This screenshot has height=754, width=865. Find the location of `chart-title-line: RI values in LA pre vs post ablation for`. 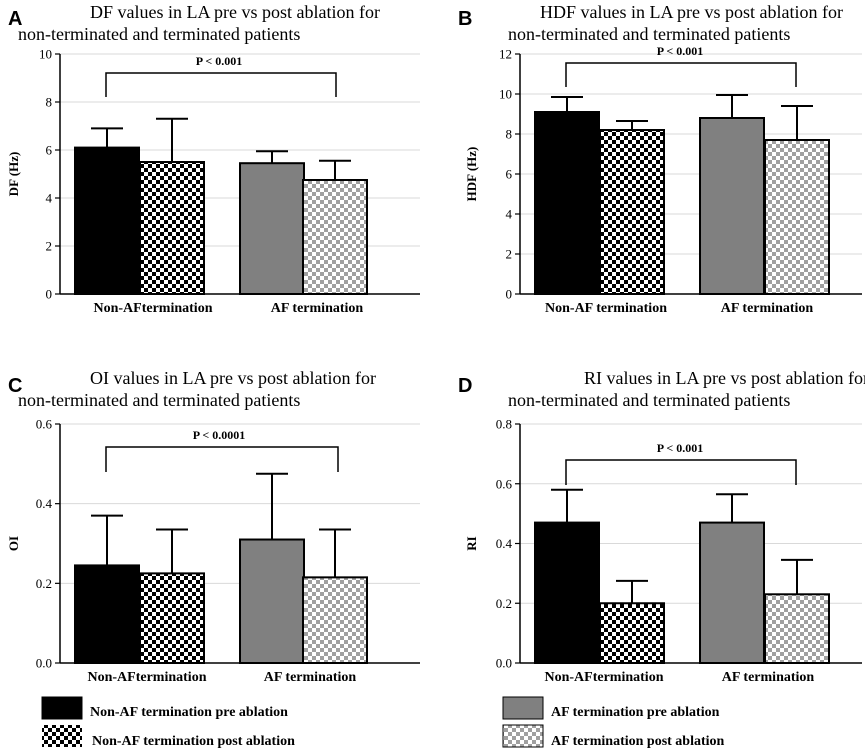

chart-title-line: RI values in LA pre vs post ablation for is located at coordinates (724, 378).